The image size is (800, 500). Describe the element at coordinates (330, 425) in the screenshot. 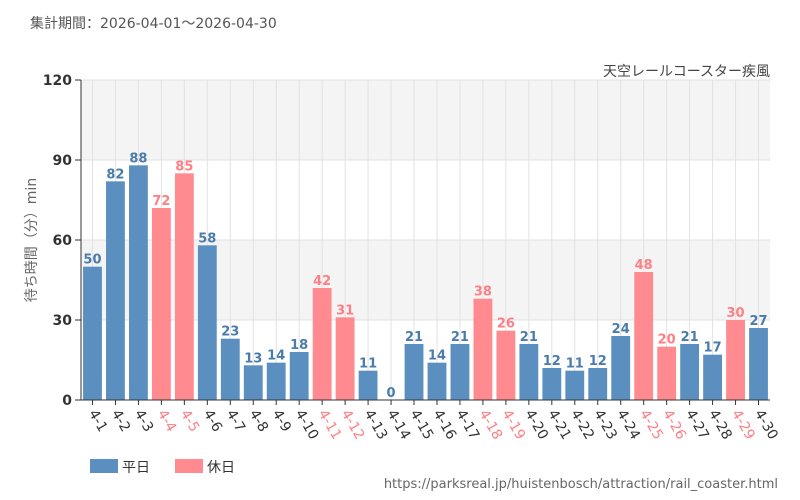

I see `x-tick-label-4-11: 4-11` at that location.